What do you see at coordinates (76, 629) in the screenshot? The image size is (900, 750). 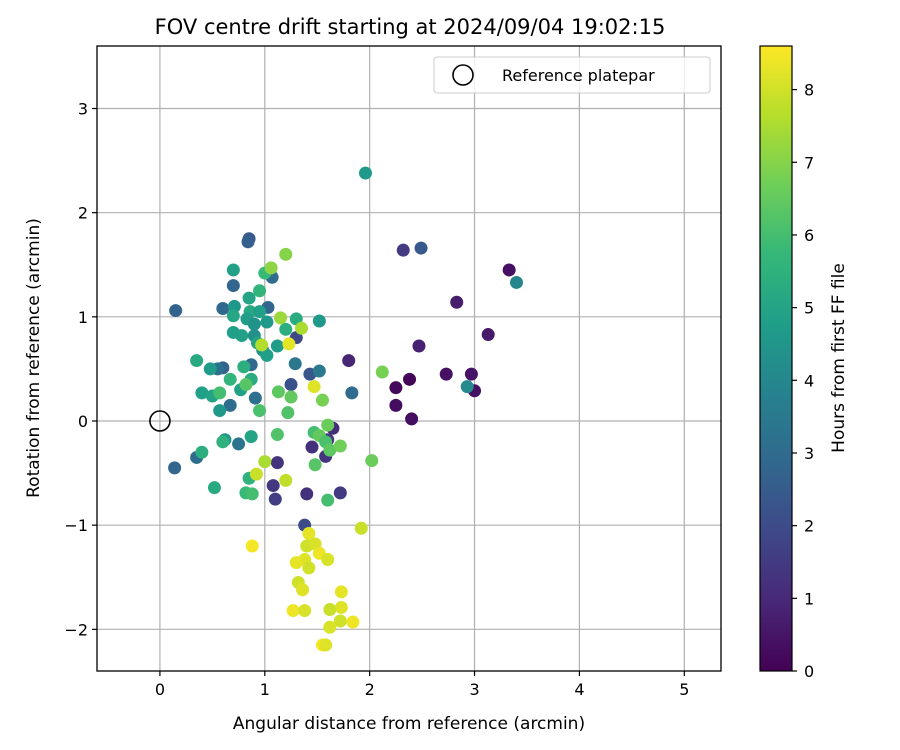 I see `y-tick-label: −2` at bounding box center [76, 629].